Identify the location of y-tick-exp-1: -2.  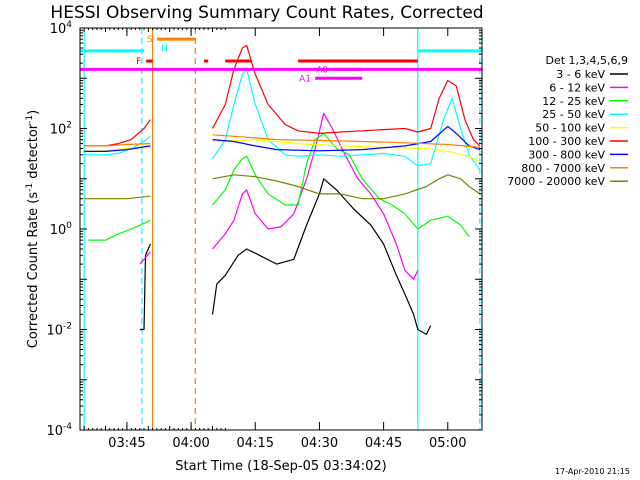
(67, 327).